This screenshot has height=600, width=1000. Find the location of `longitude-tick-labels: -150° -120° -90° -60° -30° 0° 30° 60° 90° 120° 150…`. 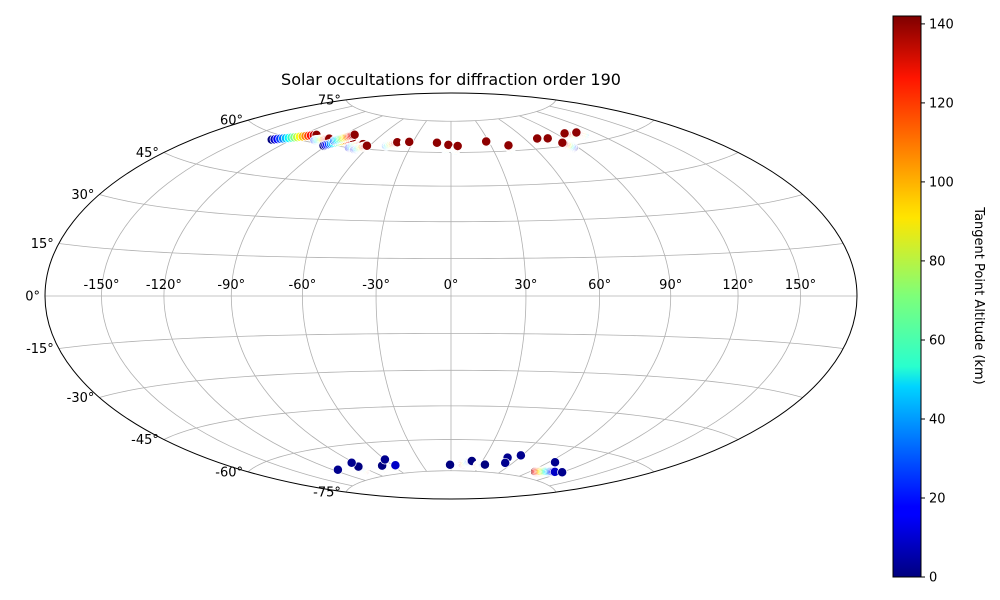

longitude-tick-labels: -150° -120° -90° -60° -30° 0° 30° 60° 90° 120° 150… is located at coordinates (449, 285).